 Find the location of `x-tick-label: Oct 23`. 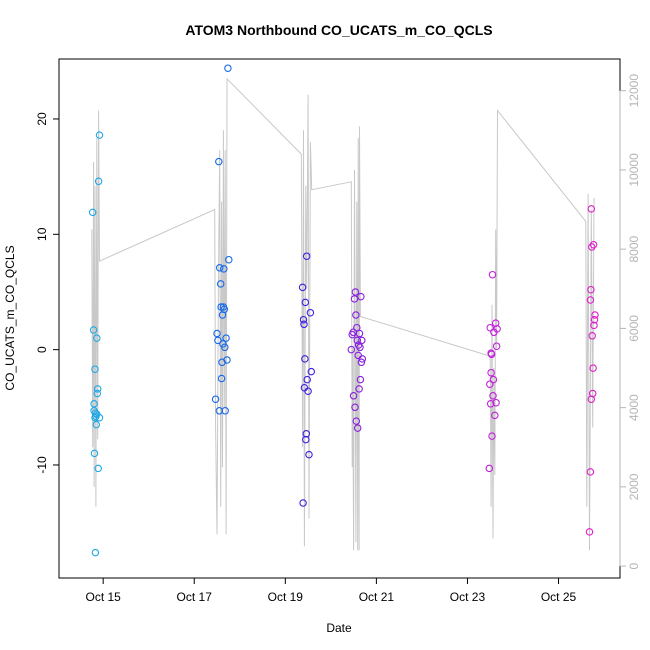

x-tick-label: Oct 23 is located at coordinates (468, 597).